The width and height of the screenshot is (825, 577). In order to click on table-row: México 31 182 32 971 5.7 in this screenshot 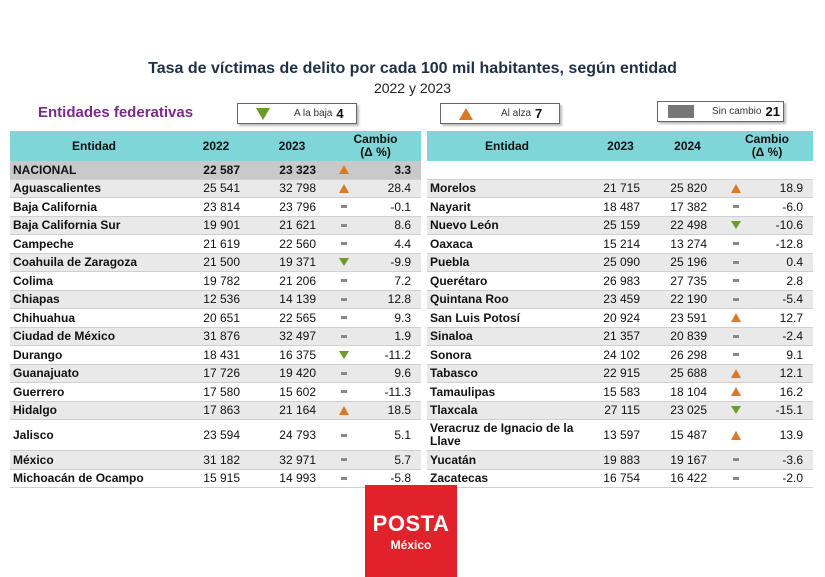, I will do `click(216, 460)`.